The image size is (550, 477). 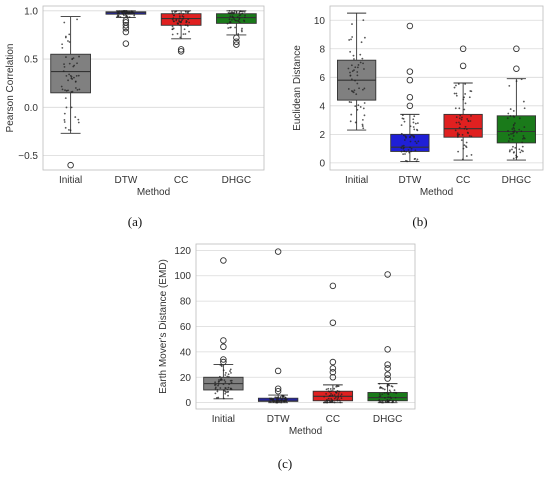 What do you see at coordinates (181, 180) in the screenshot?
I see `x-tick-label: CC` at bounding box center [181, 180].